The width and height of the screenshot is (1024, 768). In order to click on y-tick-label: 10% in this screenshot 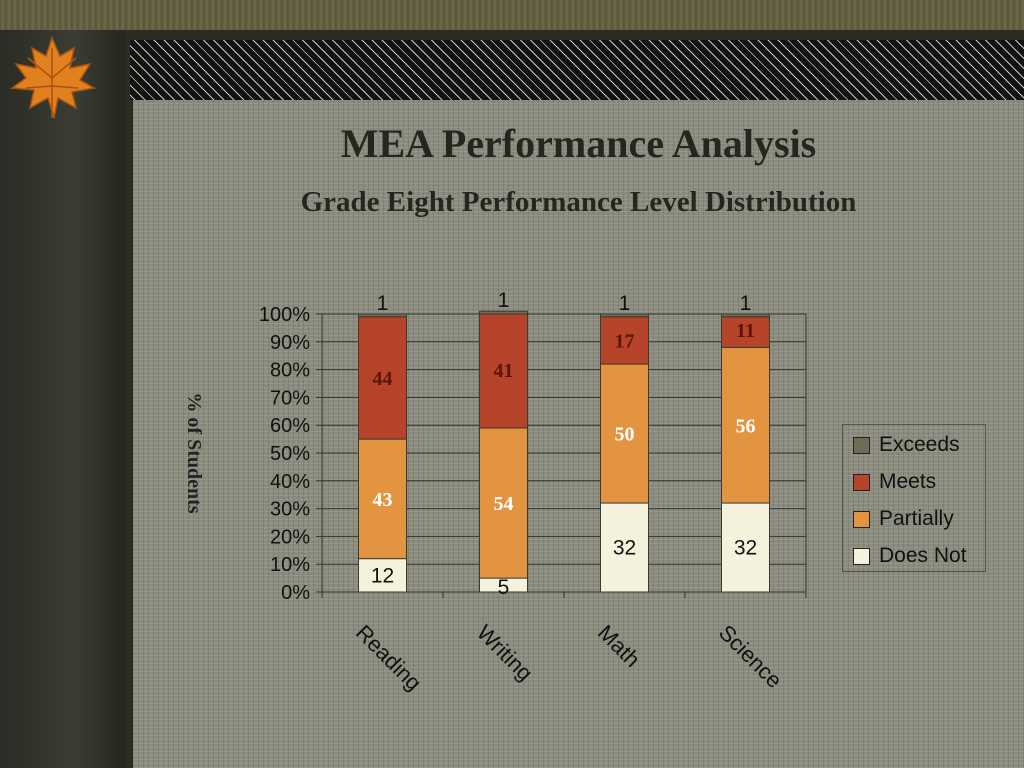, I will do `click(290, 565)`.